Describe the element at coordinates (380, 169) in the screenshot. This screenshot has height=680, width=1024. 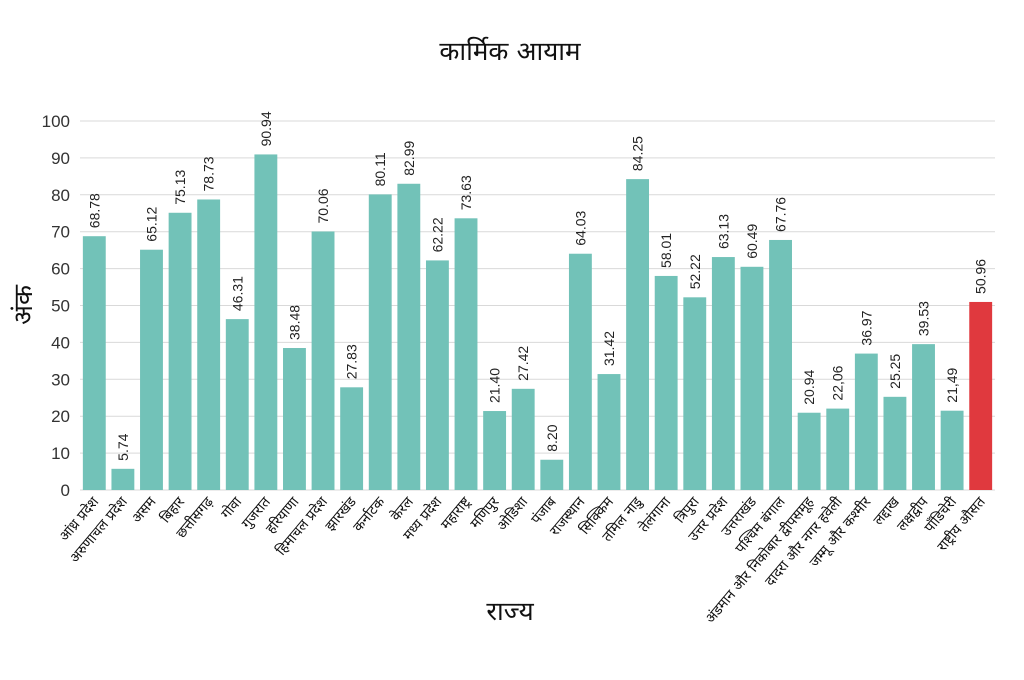
I see `bar-value-label: 80.11` at that location.